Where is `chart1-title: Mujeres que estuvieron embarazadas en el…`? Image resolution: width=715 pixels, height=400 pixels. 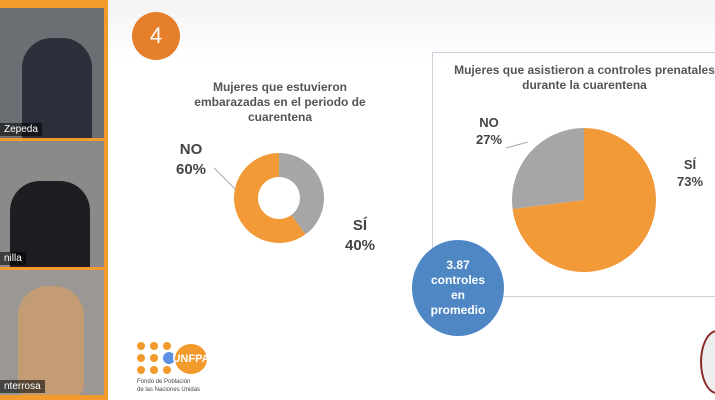
chart1-title: Mujeres que estuvieron embarazadas en el… is located at coordinates (280, 102).